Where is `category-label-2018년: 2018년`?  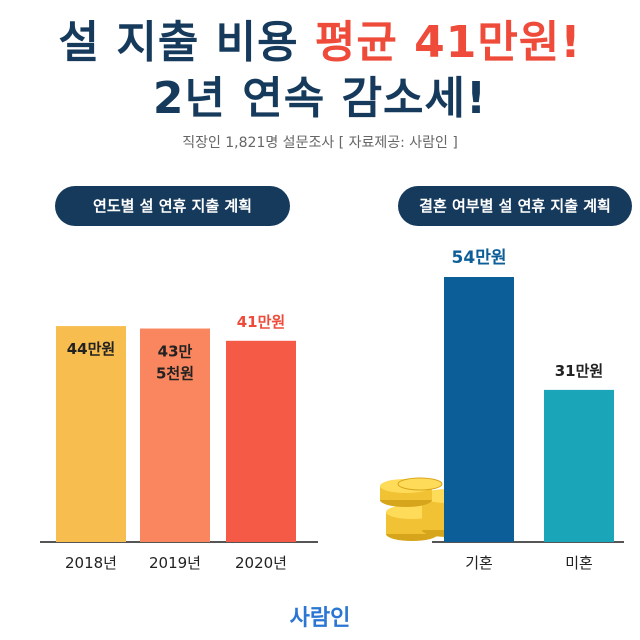 category-label-2018년: 2018년 is located at coordinates (91, 563).